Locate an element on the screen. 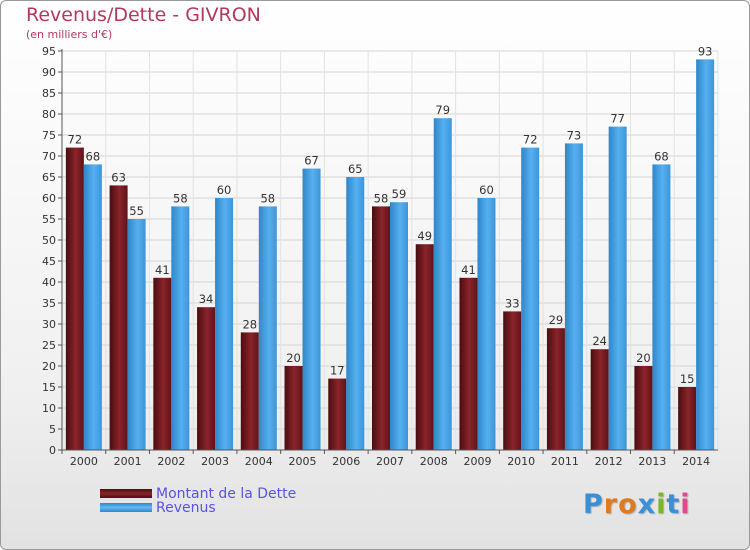 The width and height of the screenshot is (750, 550). data-label-debt: 34 is located at coordinates (206, 299).